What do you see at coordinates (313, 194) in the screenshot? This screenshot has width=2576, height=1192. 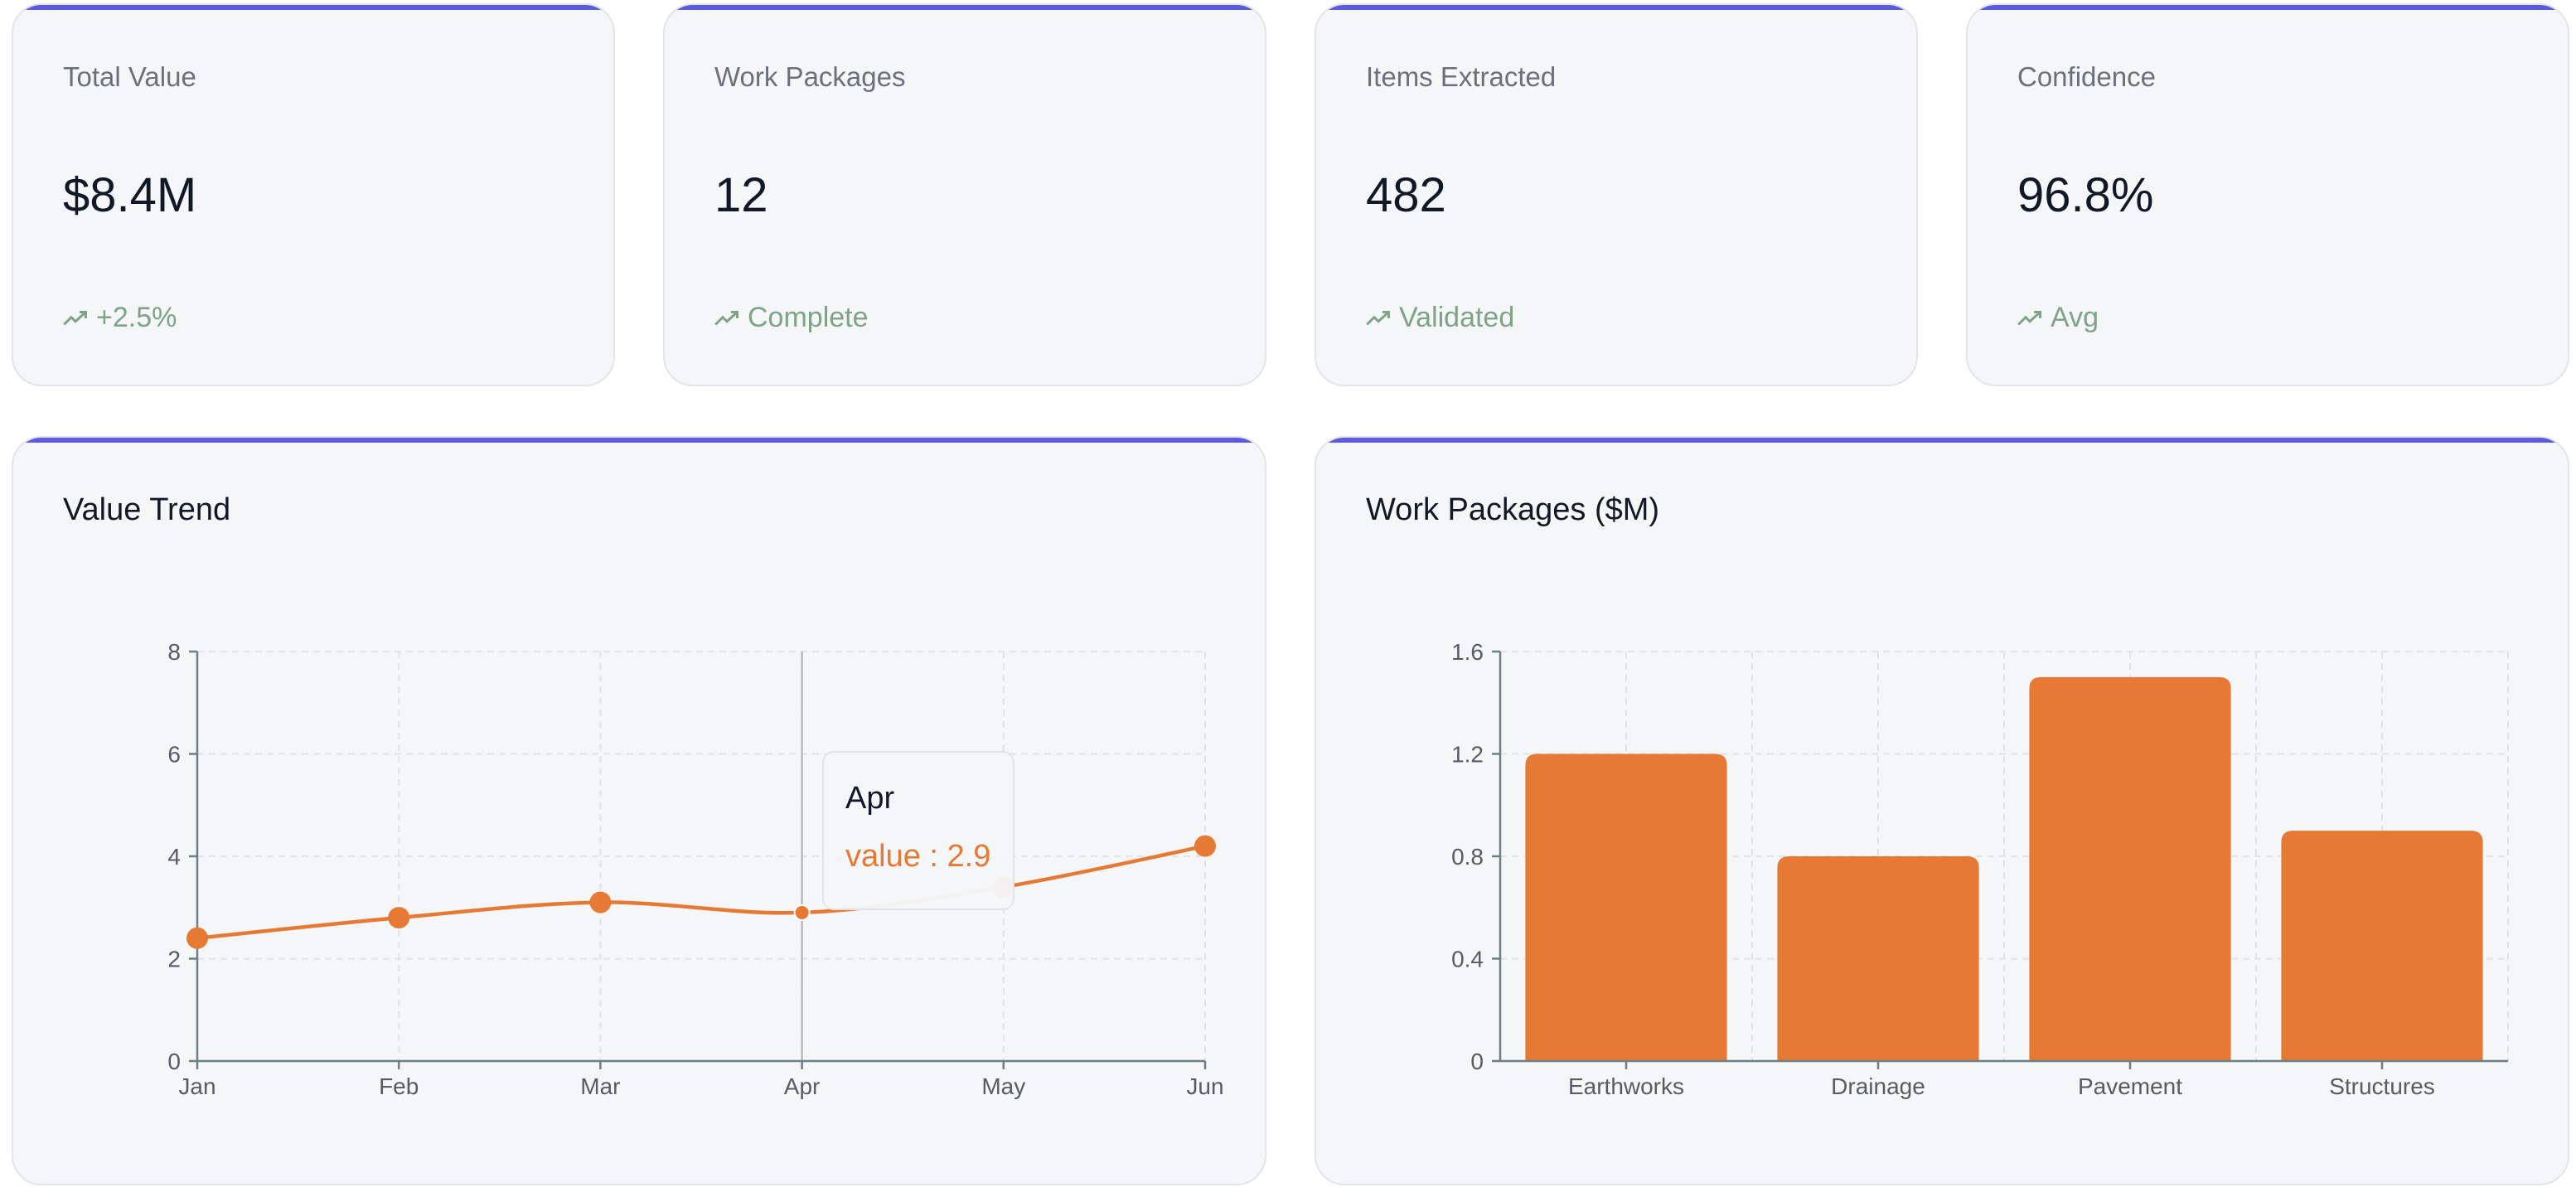 I see `stat-card-total-value: Total Value $8.4M +2.5%` at bounding box center [313, 194].